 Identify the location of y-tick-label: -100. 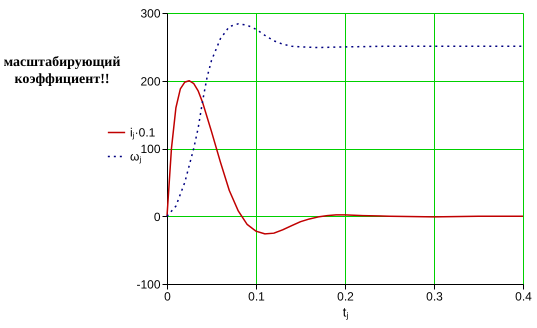
(148, 285).